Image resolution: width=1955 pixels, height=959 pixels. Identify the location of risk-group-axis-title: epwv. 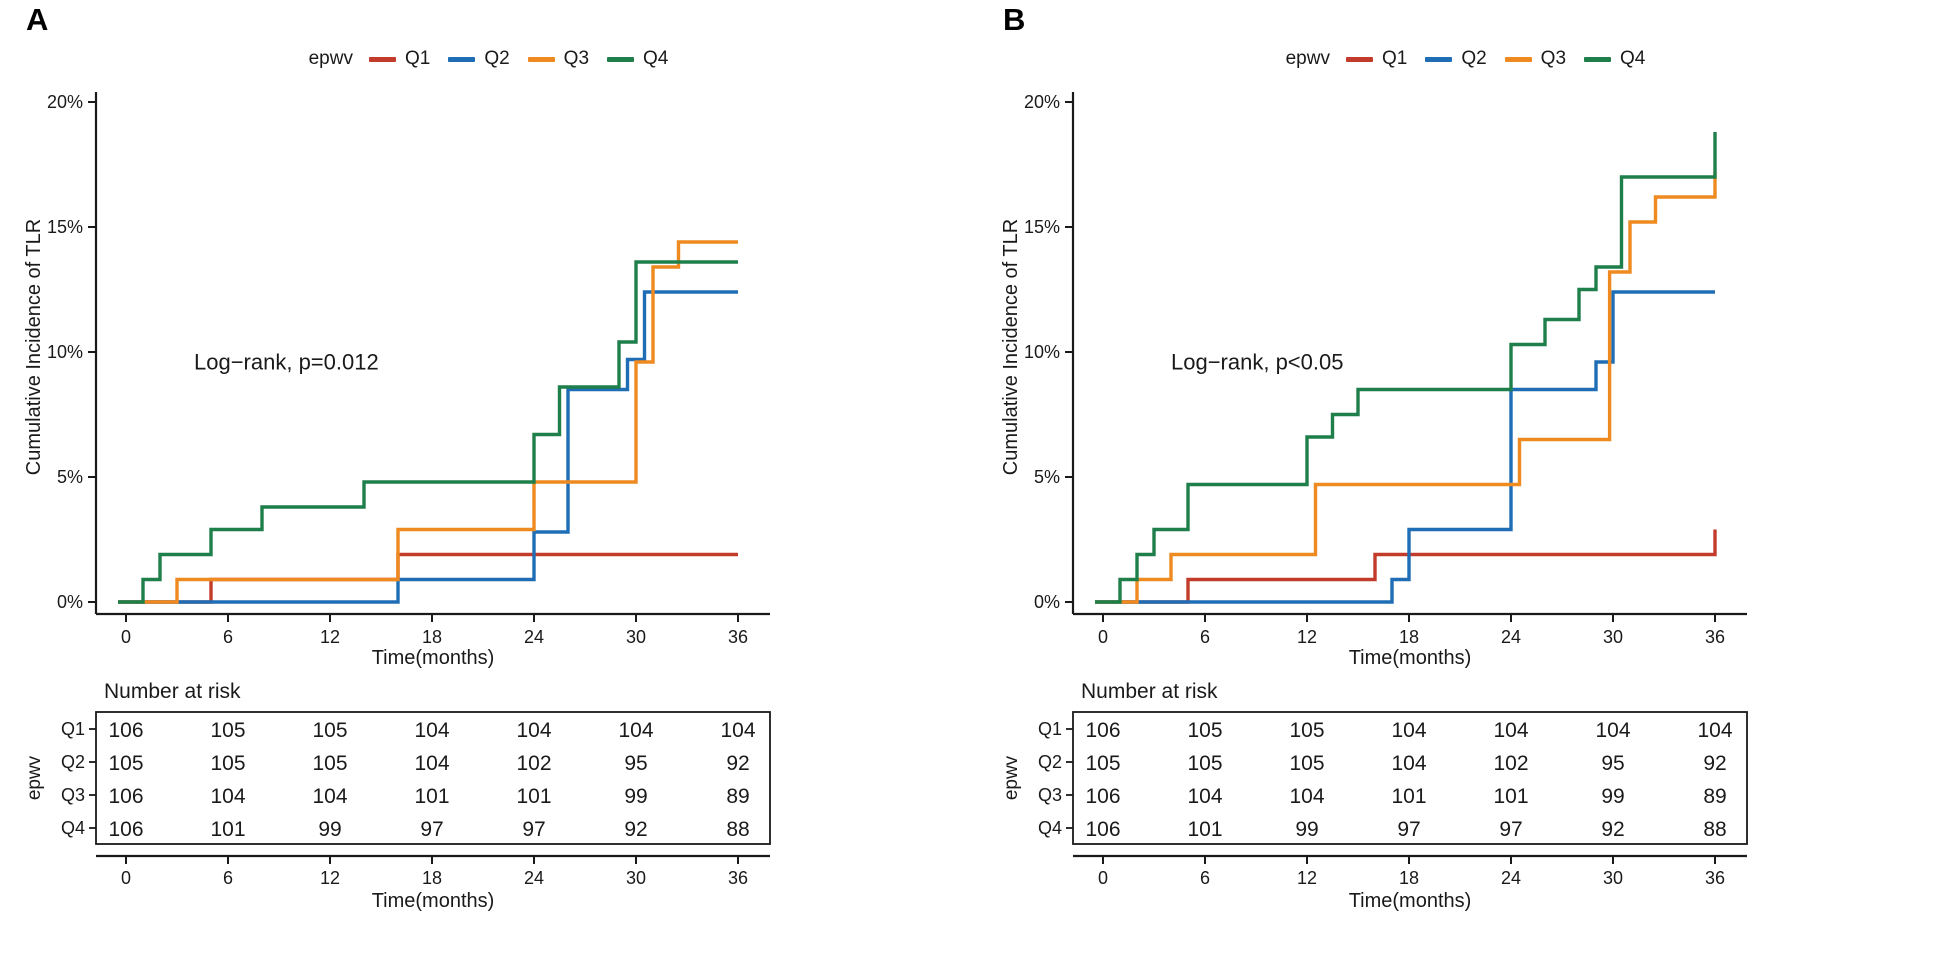
(1011, 777).